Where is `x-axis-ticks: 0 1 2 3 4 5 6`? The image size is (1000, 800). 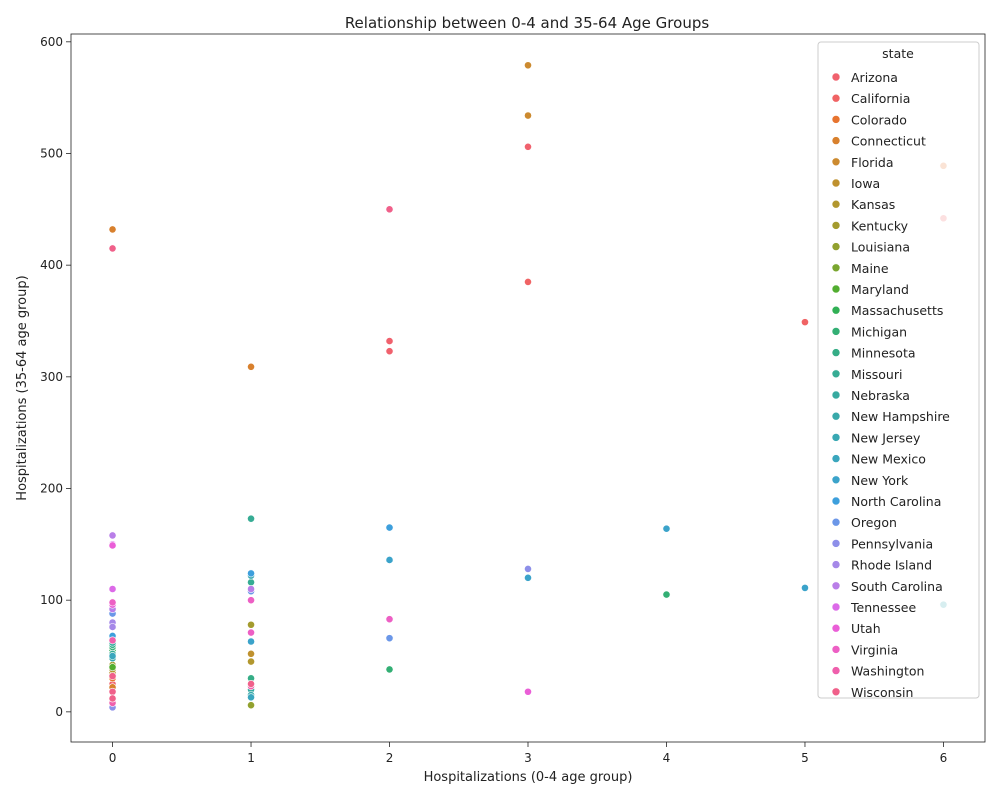 x-axis-ticks: 0 1 2 3 4 5 6 is located at coordinates (528, 753).